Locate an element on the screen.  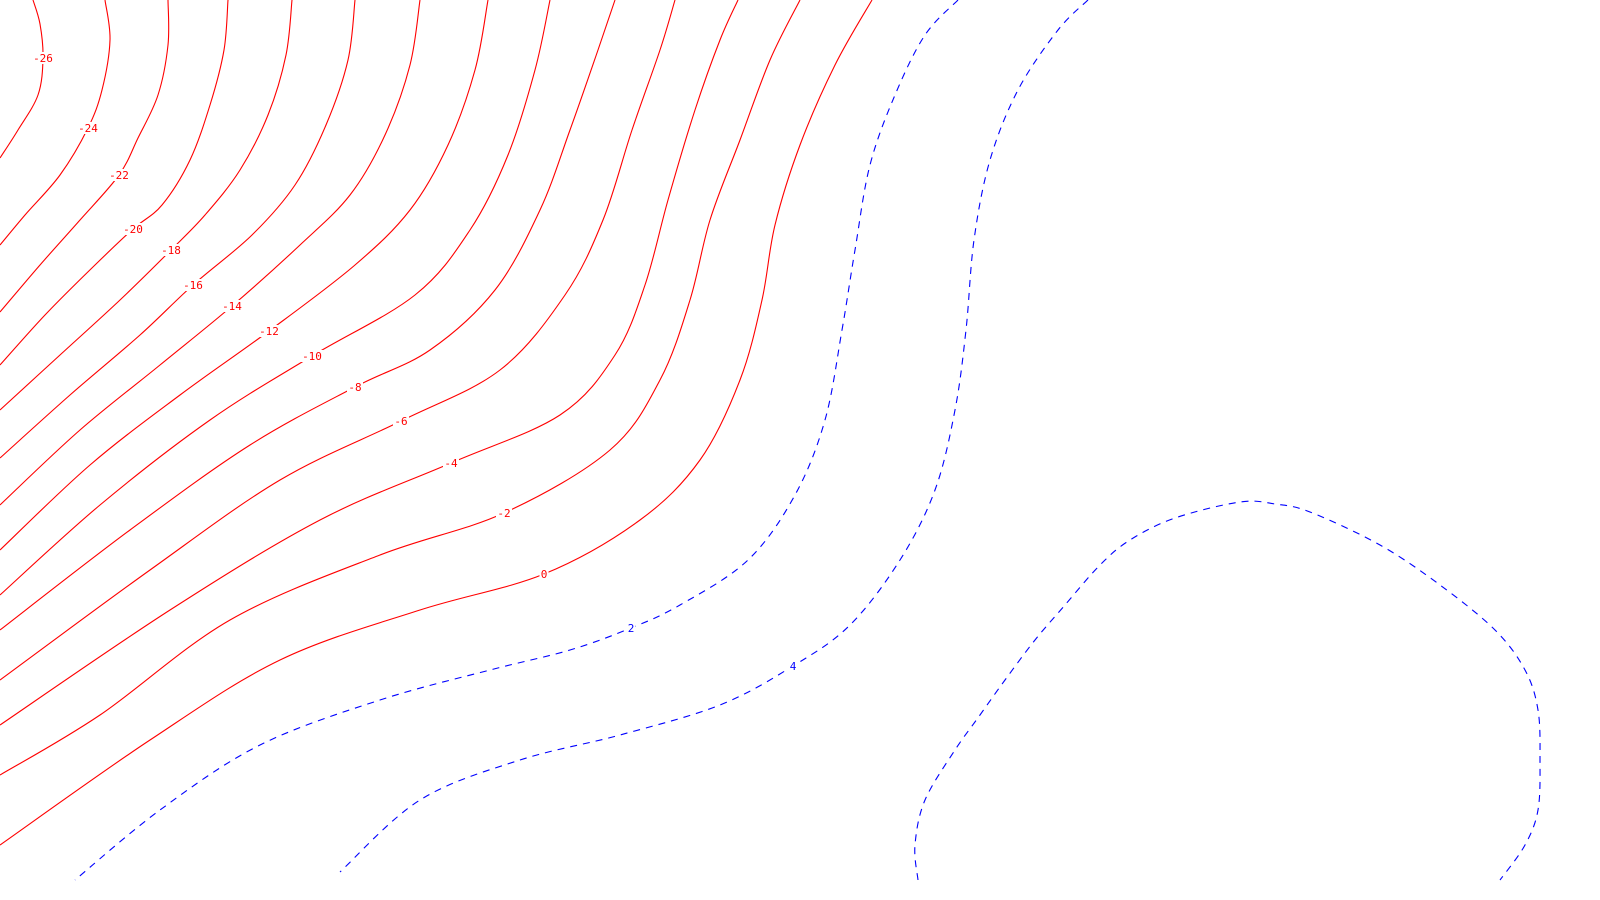
contour-label: -14 is located at coordinates (232, 306).